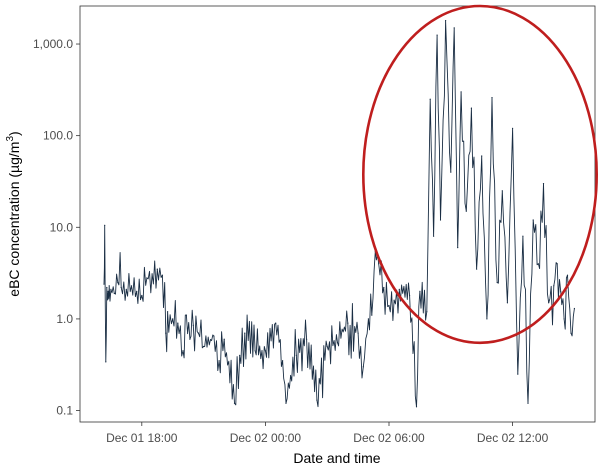 The height and width of the screenshot is (473, 608). Describe the element at coordinates (62, 227) in the screenshot. I see `y-tick-label: 10.0` at that location.